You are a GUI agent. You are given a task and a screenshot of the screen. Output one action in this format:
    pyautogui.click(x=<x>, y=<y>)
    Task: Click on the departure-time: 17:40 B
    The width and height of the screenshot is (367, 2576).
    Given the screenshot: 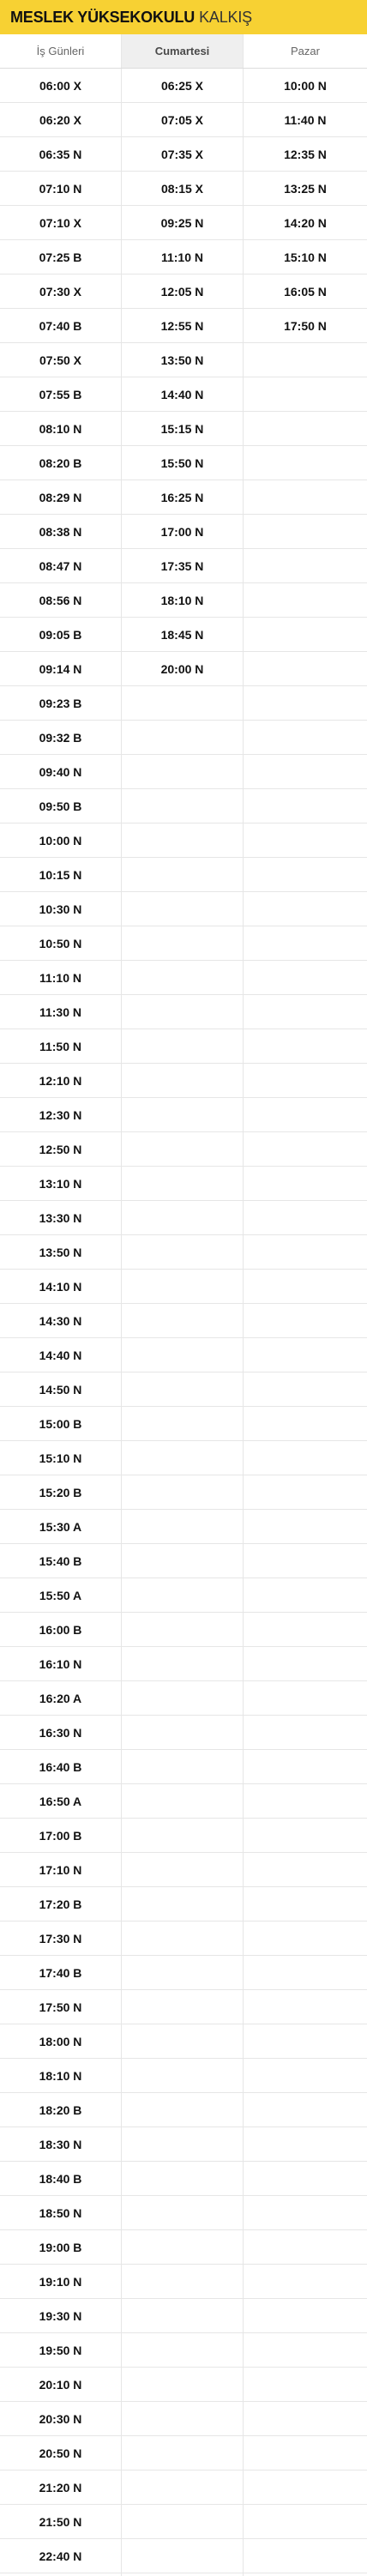 What is the action you would take?
    pyautogui.click(x=60, y=1973)
    